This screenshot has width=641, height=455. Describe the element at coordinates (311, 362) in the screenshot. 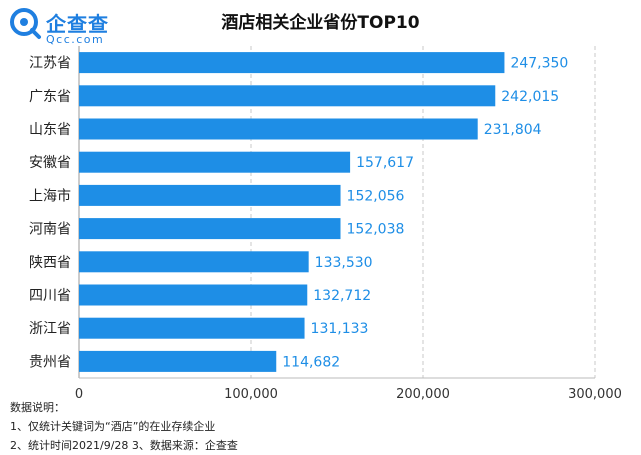

I see `data-label: 114,682` at that location.